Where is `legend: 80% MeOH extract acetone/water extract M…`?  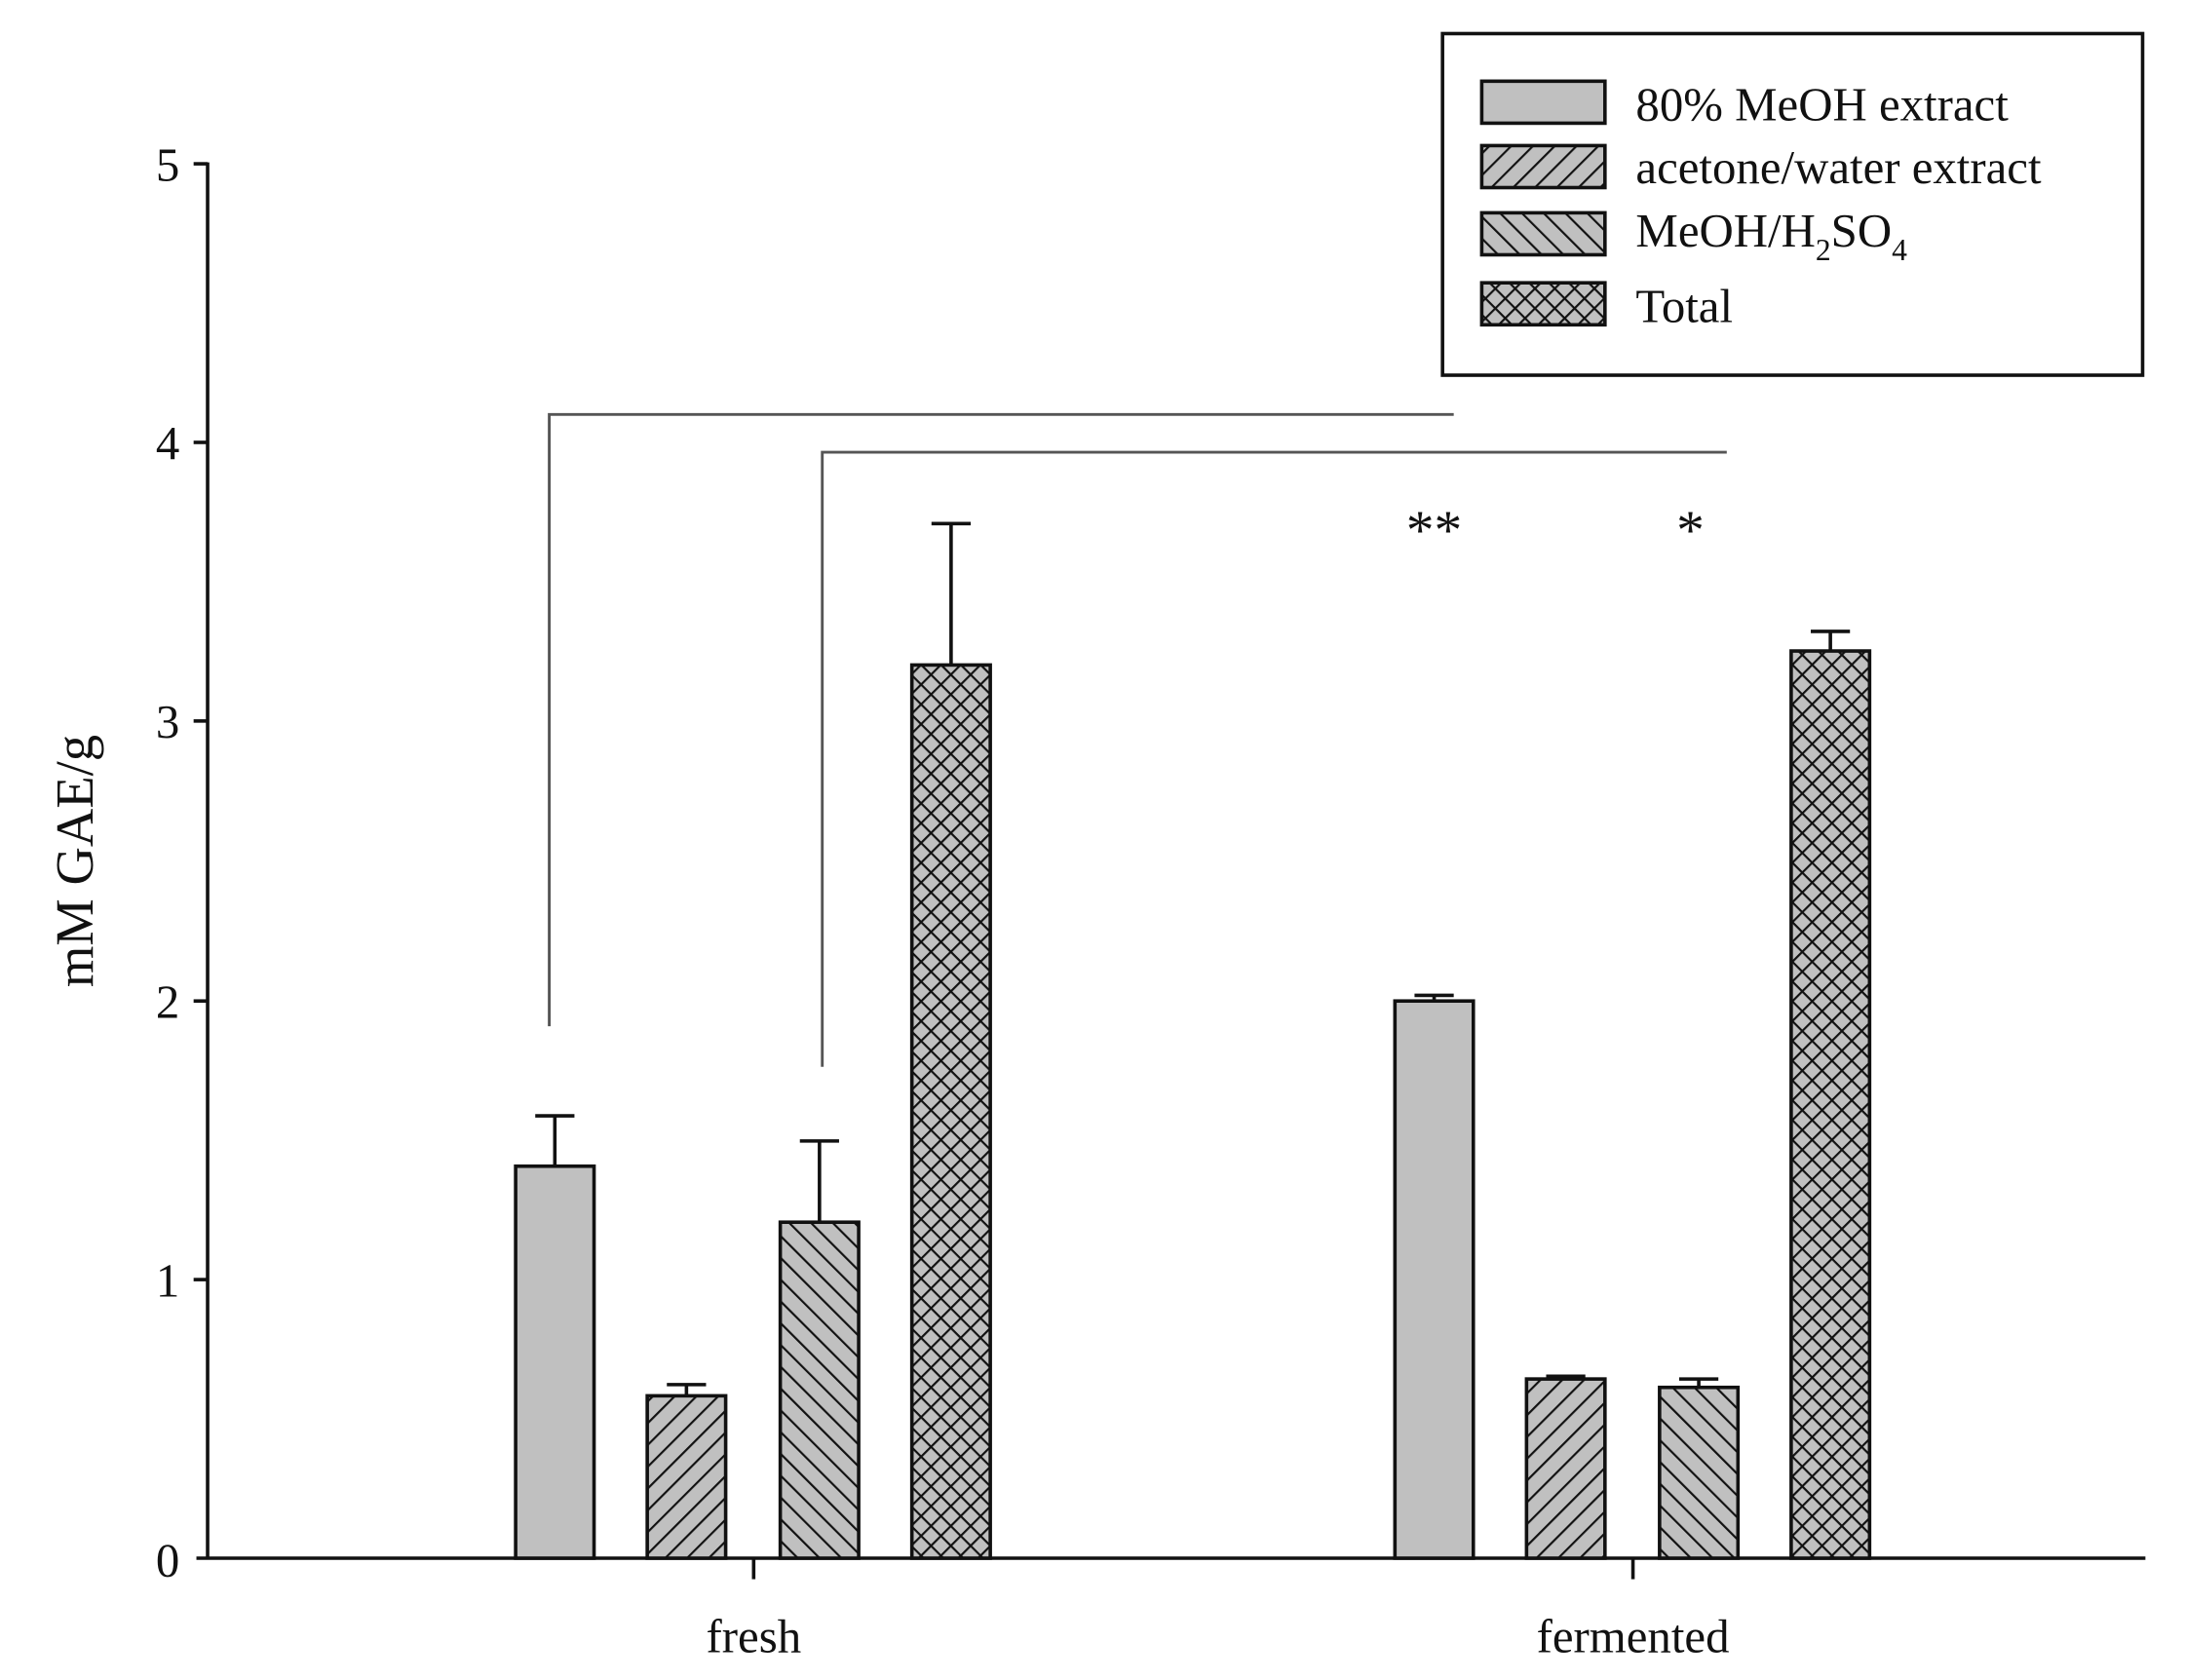
legend: 80% MeOH extract acetone/water extract M… is located at coordinates (1792, 204).